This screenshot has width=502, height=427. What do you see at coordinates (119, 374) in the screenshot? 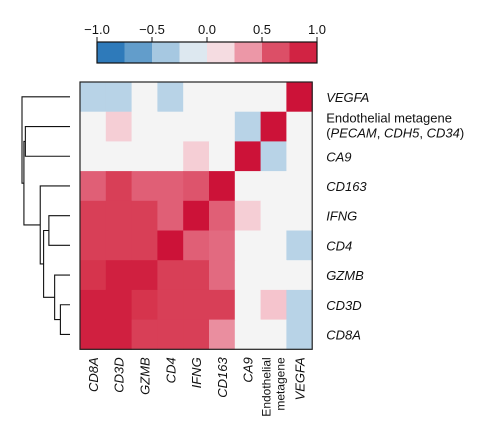
I see `column-label: CD3D` at bounding box center [119, 374].